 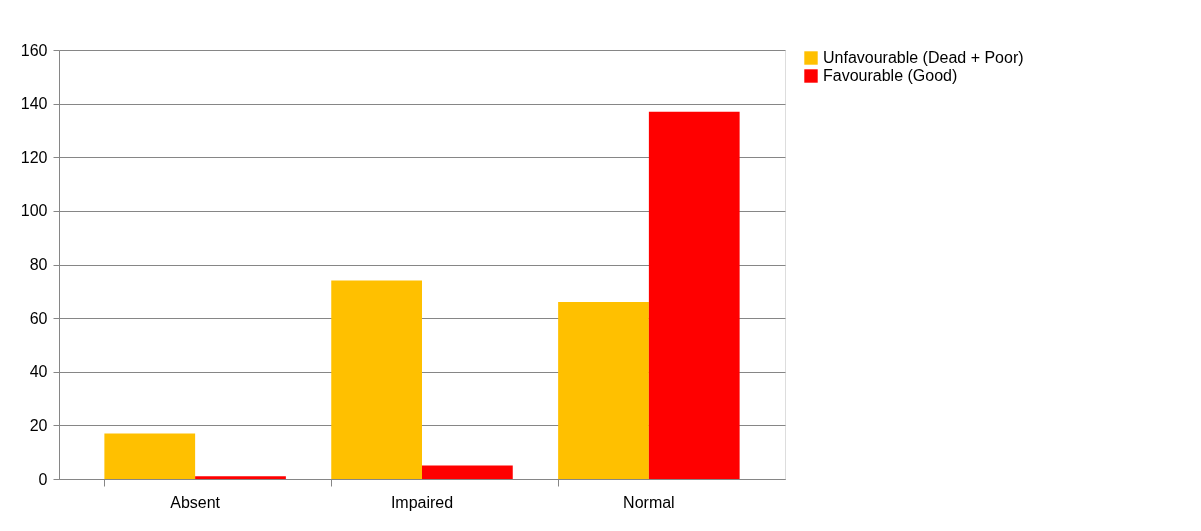 I want to click on x-tick-label: Impaired, so click(x=422, y=502).